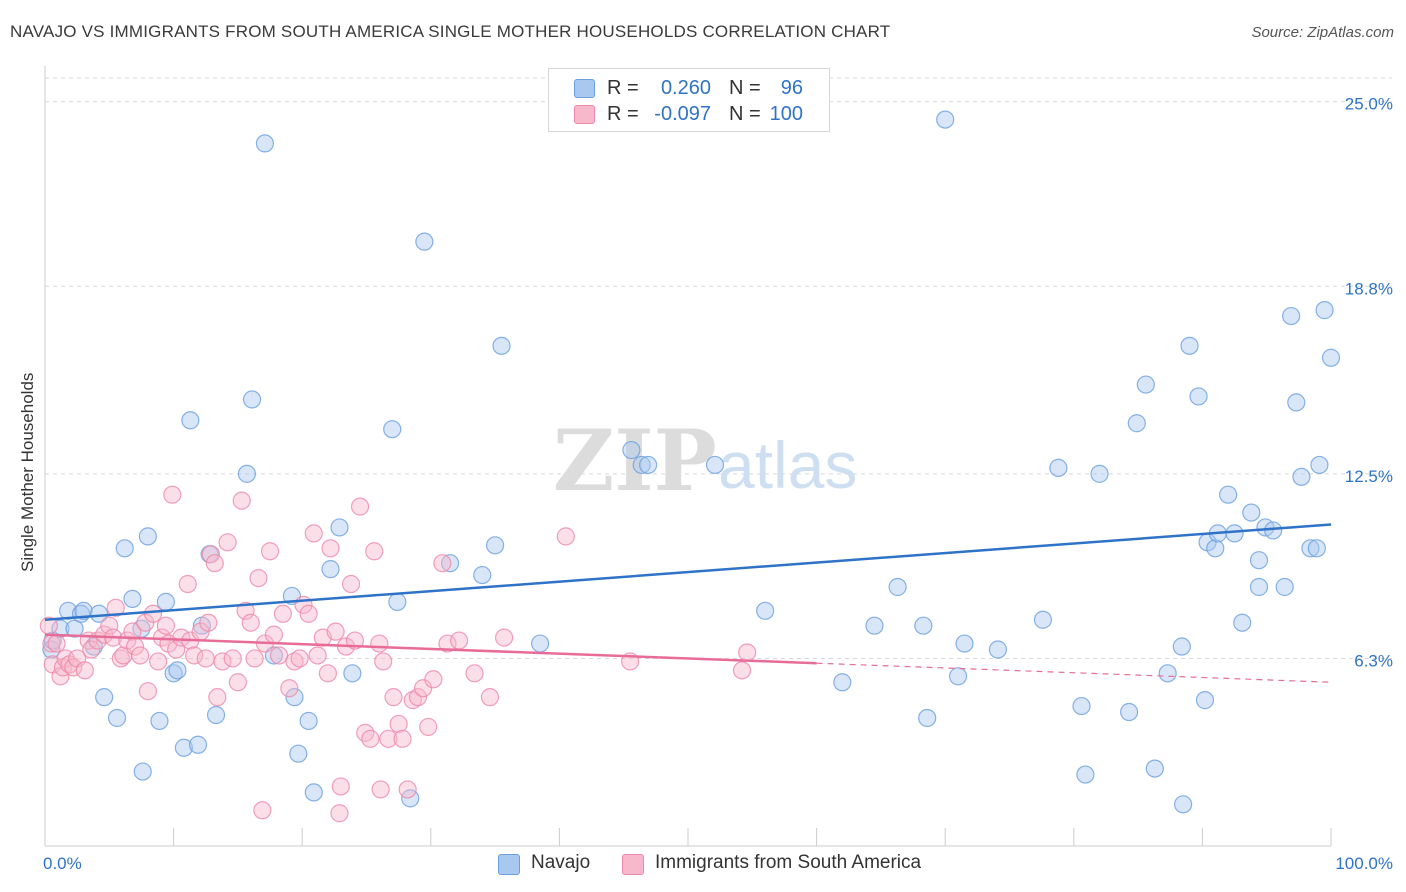  Describe the element at coordinates (689, 100) in the screenshot. I see `stats-legend: R = 0.260 N = 96 R = -0.097 N = 100` at that location.